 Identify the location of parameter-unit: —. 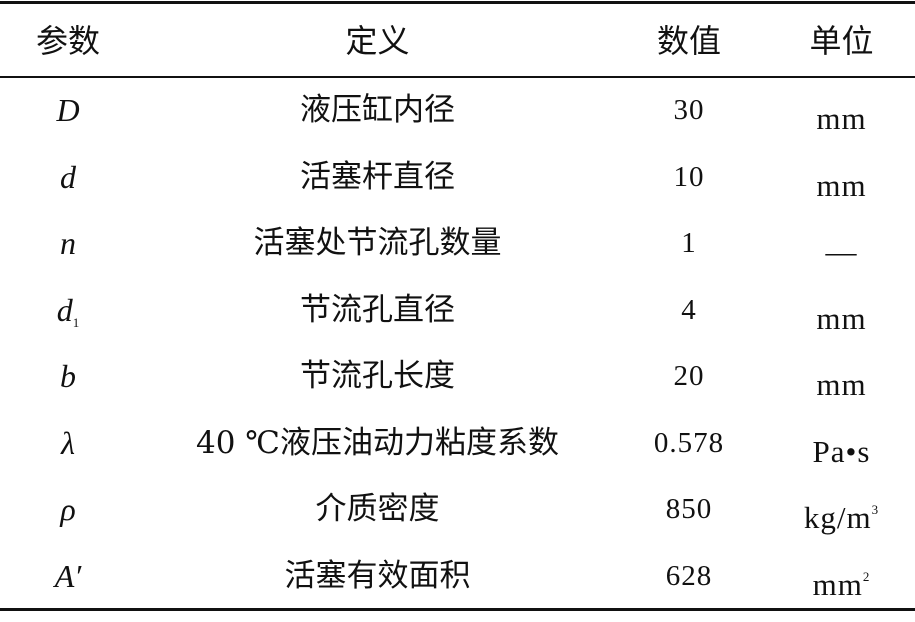
(841, 243).